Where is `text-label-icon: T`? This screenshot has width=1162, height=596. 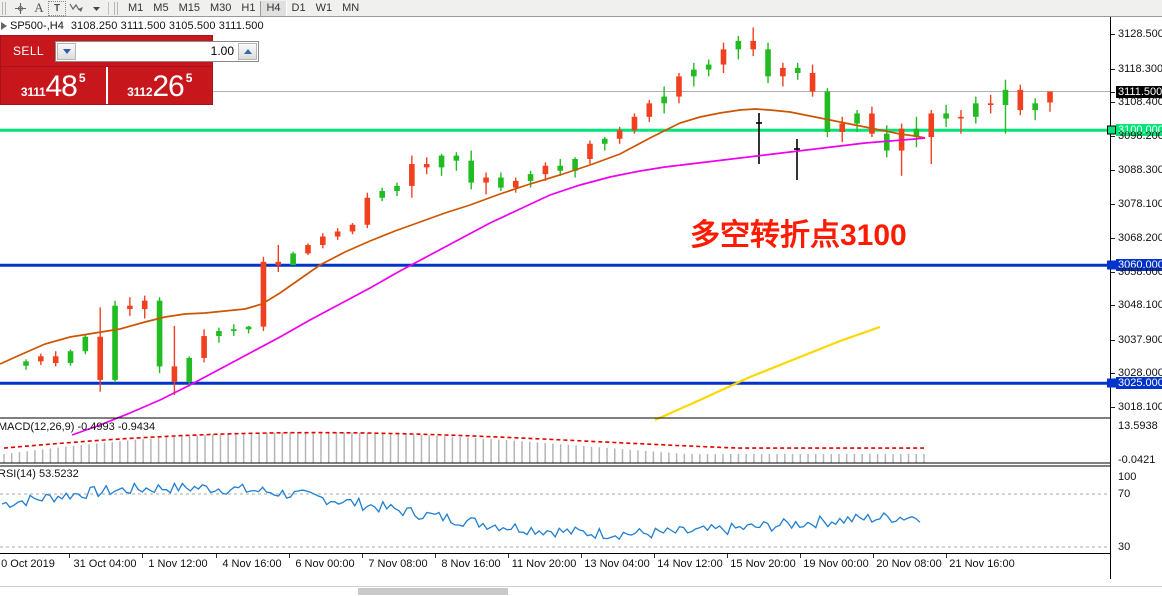 text-label-icon: T is located at coordinates (57, 8).